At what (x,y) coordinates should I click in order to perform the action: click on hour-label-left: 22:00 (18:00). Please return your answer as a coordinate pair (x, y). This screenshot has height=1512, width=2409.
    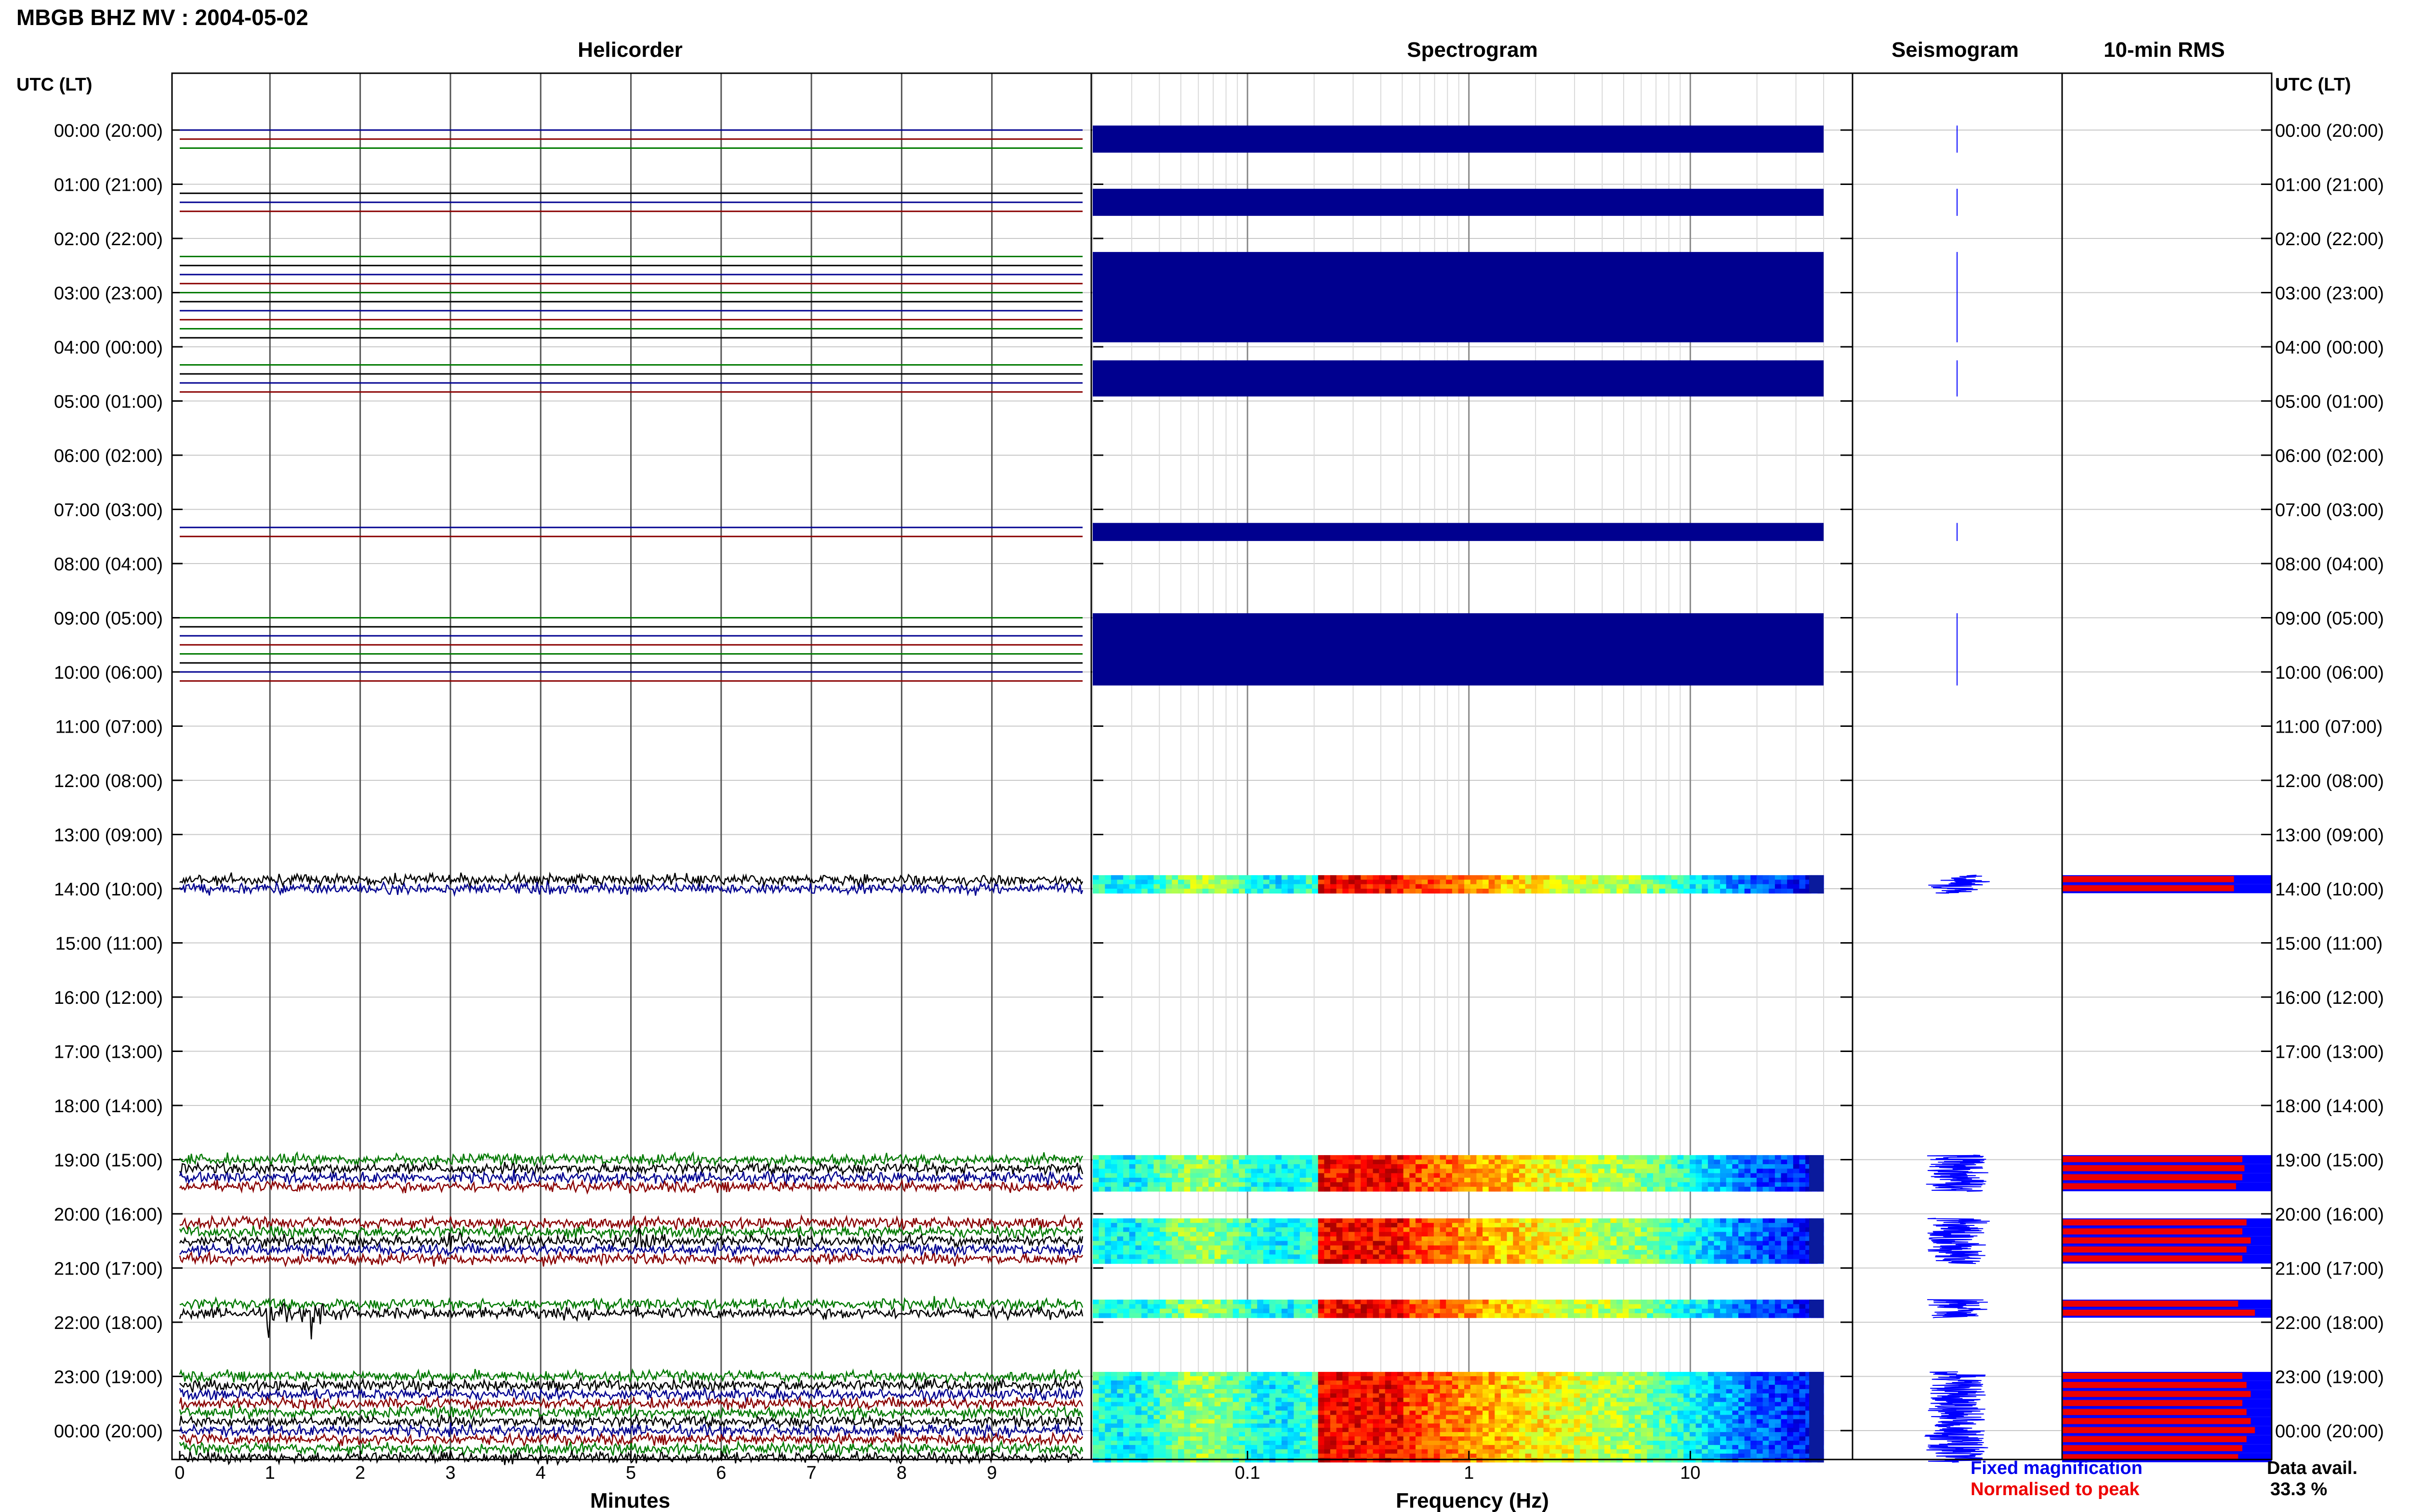
    Looking at the image, I should click on (108, 1323).